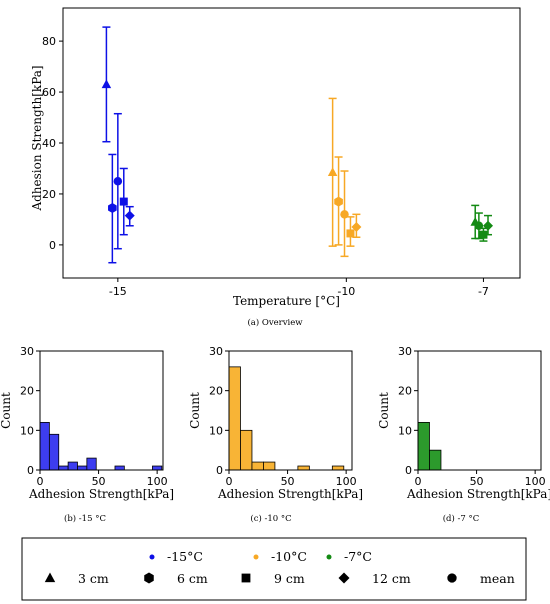 This screenshot has height=604, width=550. I want to click on x-tick-label: -7, so click(483, 291).